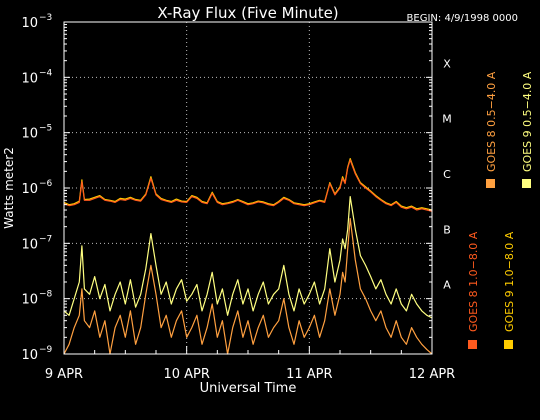 The image size is (540, 420). What do you see at coordinates (247, 13) in the screenshot?
I see `chart-title: X-Ray Flux (Five Minute)` at bounding box center [247, 13].